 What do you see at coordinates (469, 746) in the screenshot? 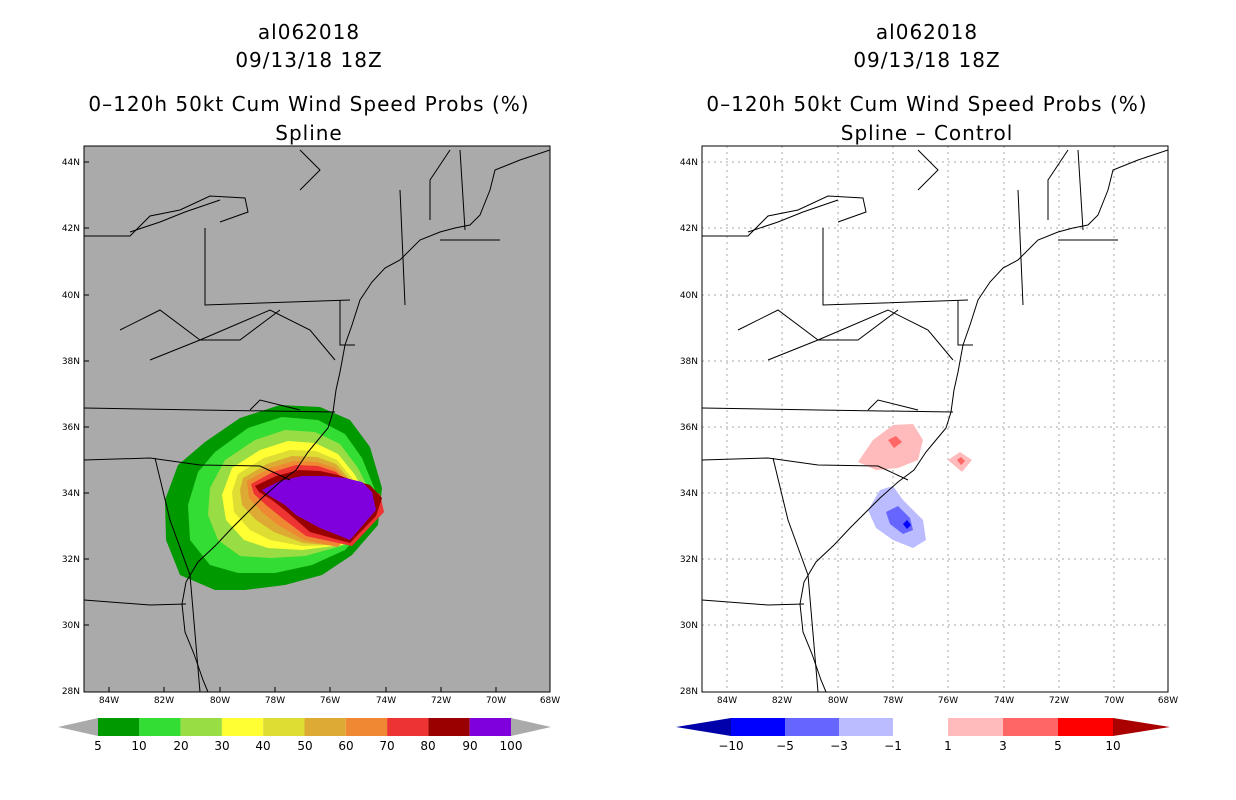
I see `colorbar-label: 90` at bounding box center [469, 746].